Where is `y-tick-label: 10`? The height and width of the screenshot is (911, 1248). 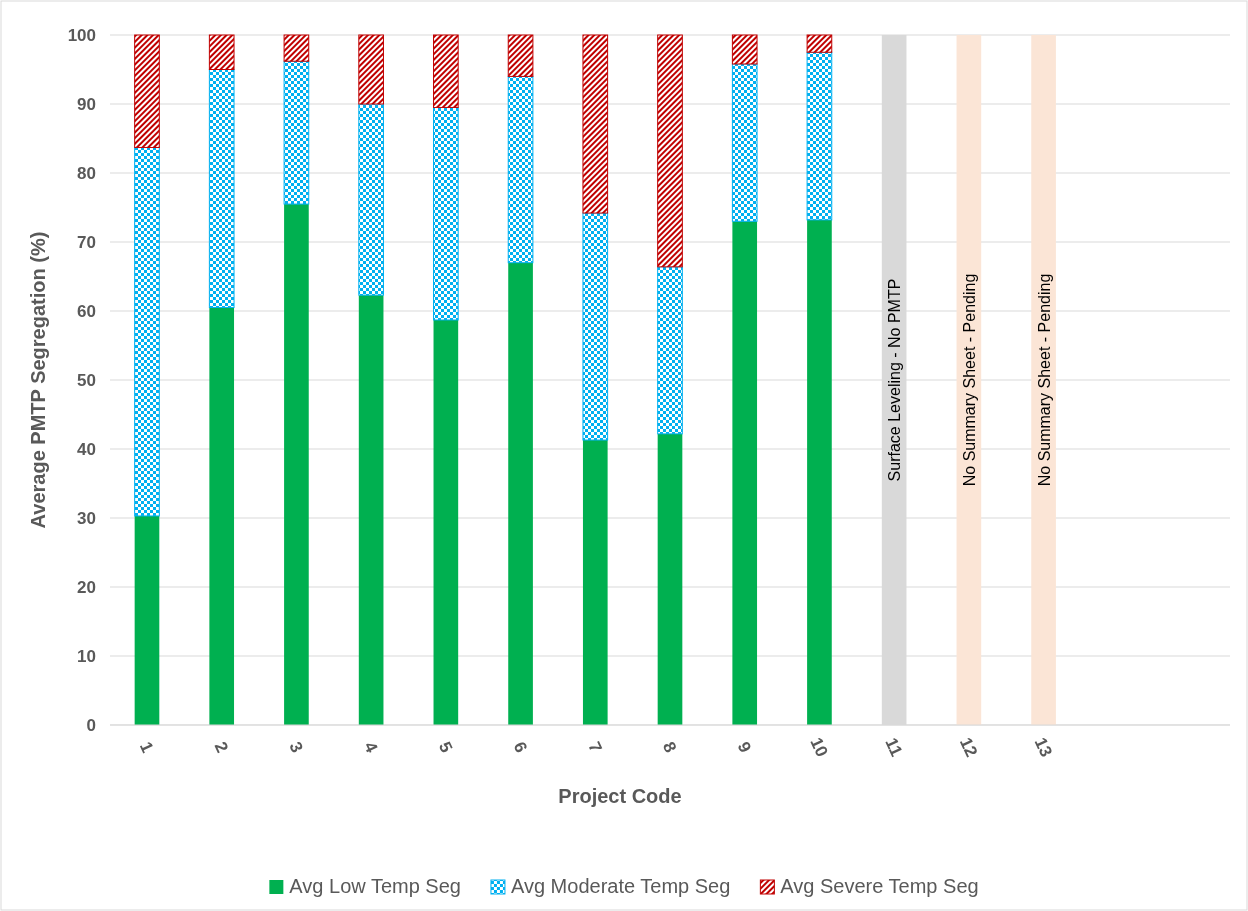
y-tick-label: 10 is located at coordinates (86, 656).